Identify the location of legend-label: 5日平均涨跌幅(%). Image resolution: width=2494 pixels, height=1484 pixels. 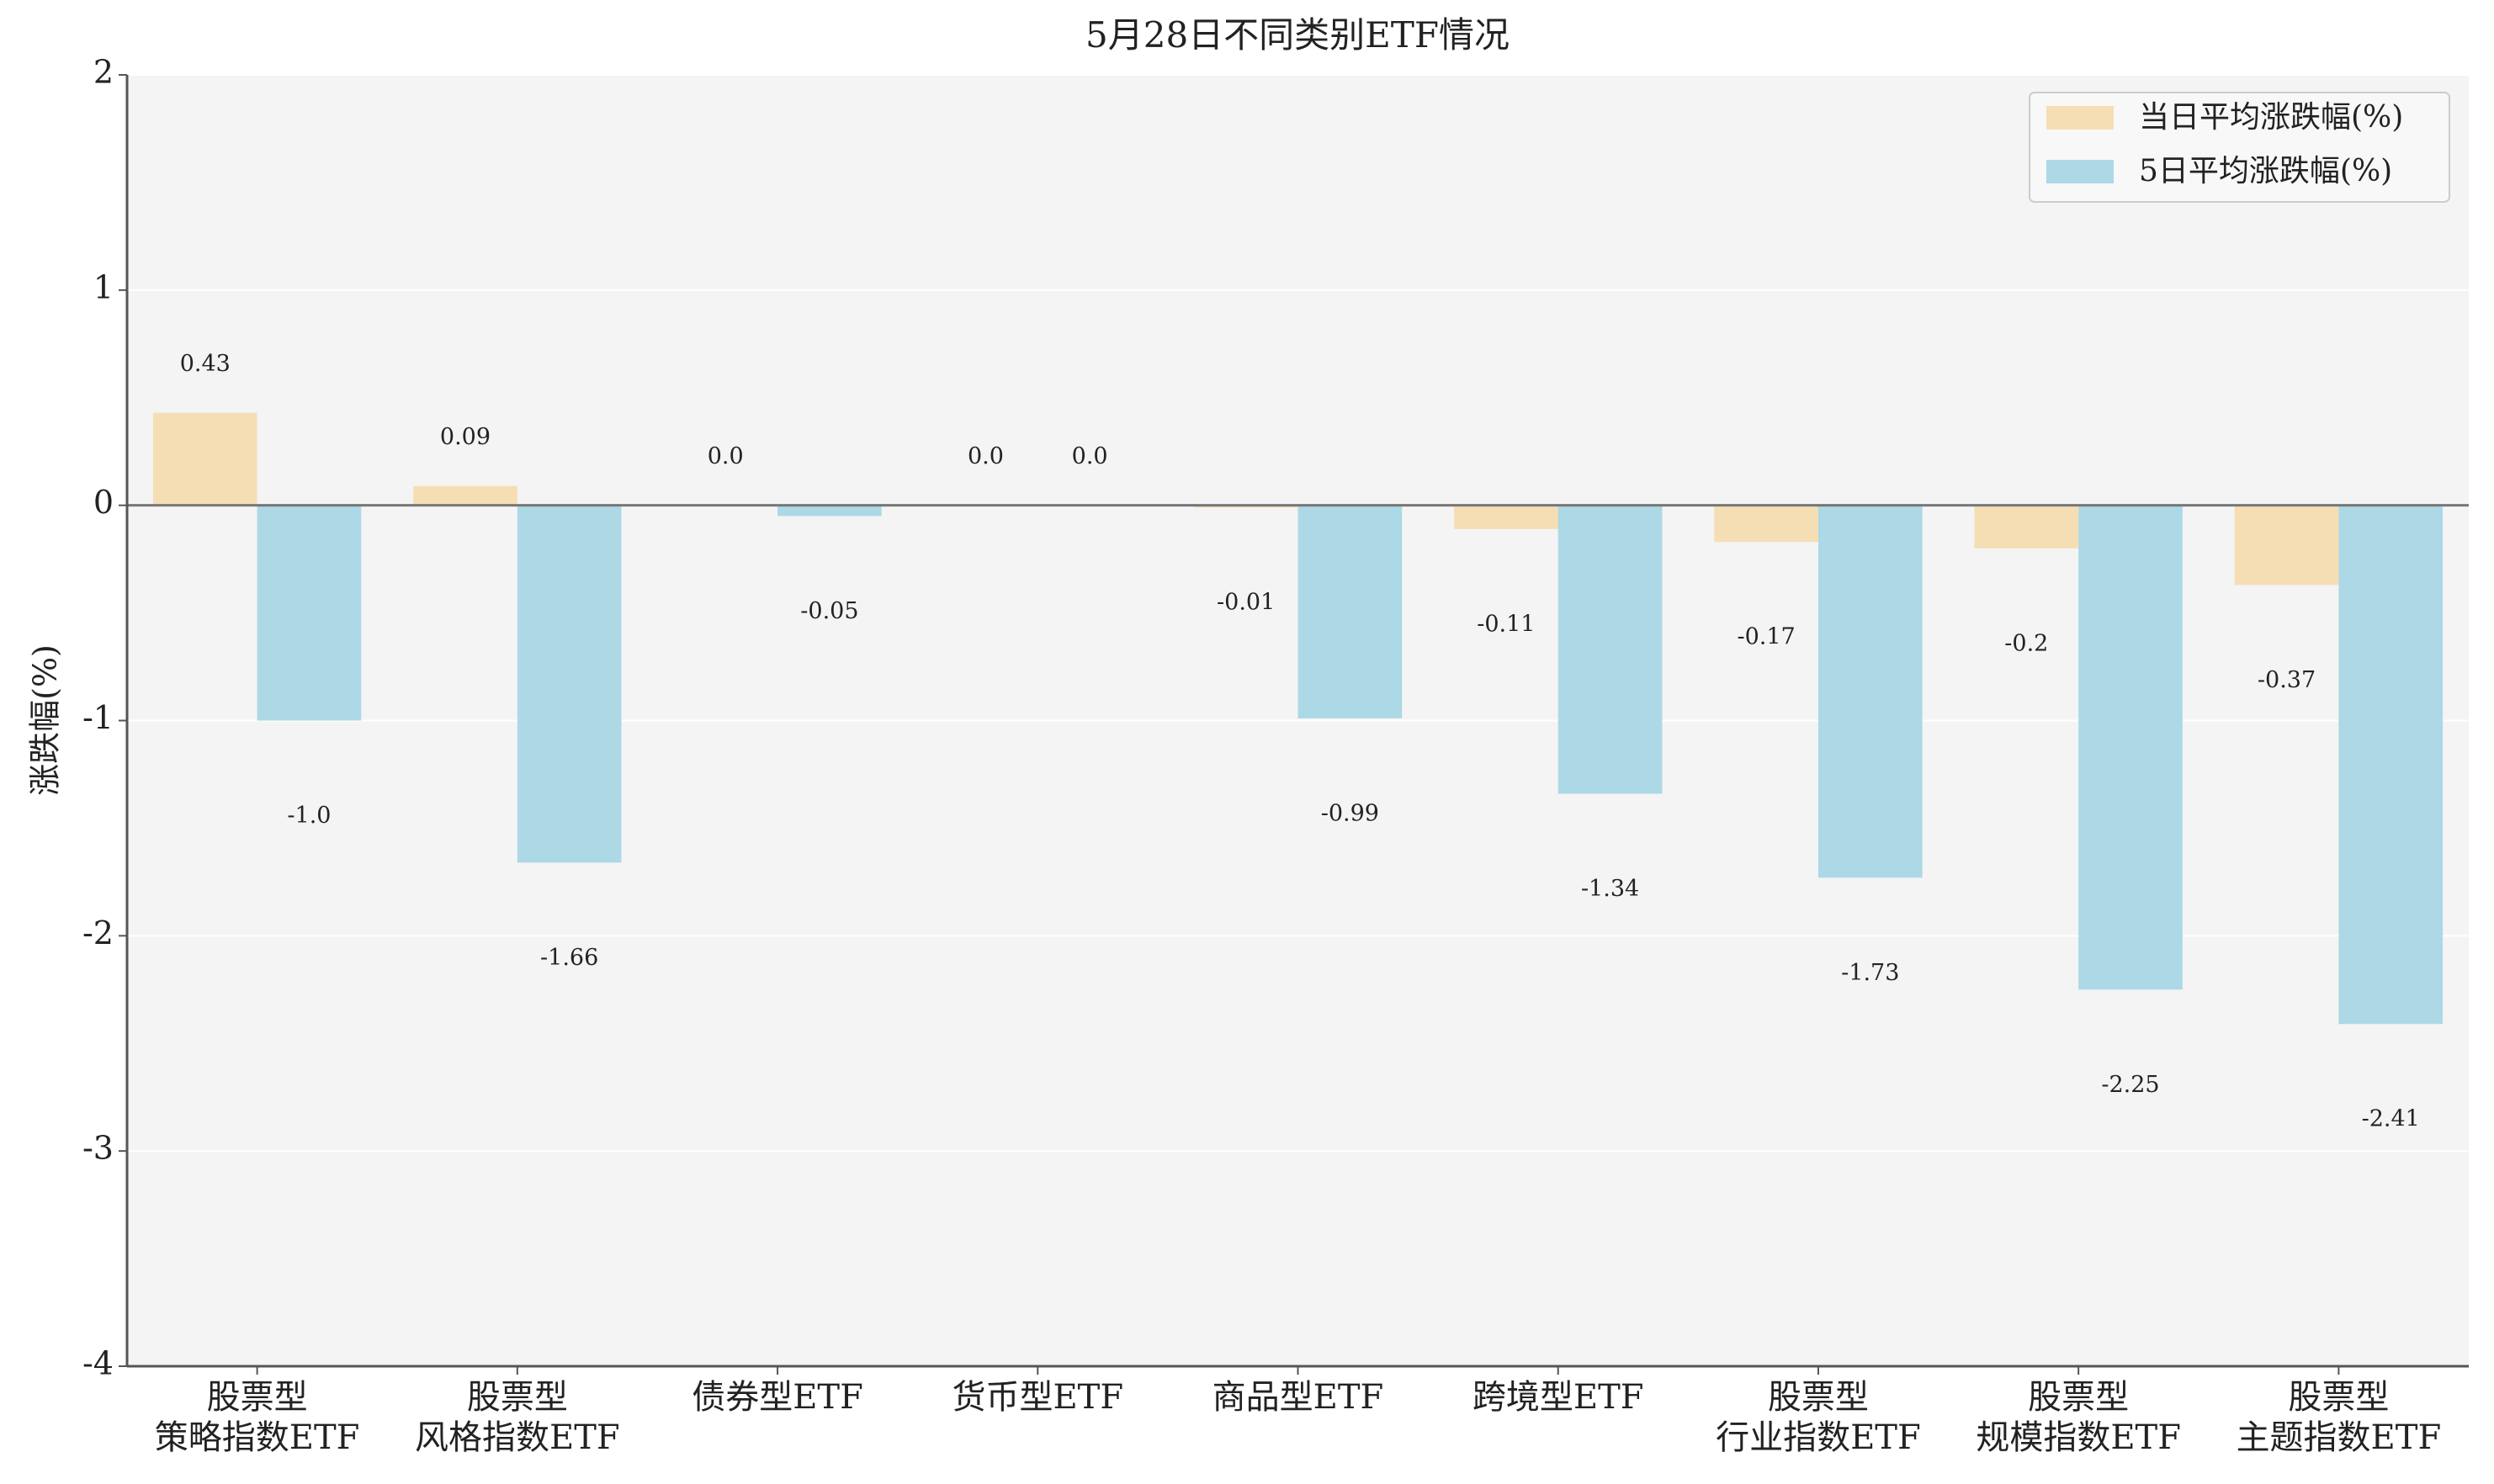
(2265, 171).